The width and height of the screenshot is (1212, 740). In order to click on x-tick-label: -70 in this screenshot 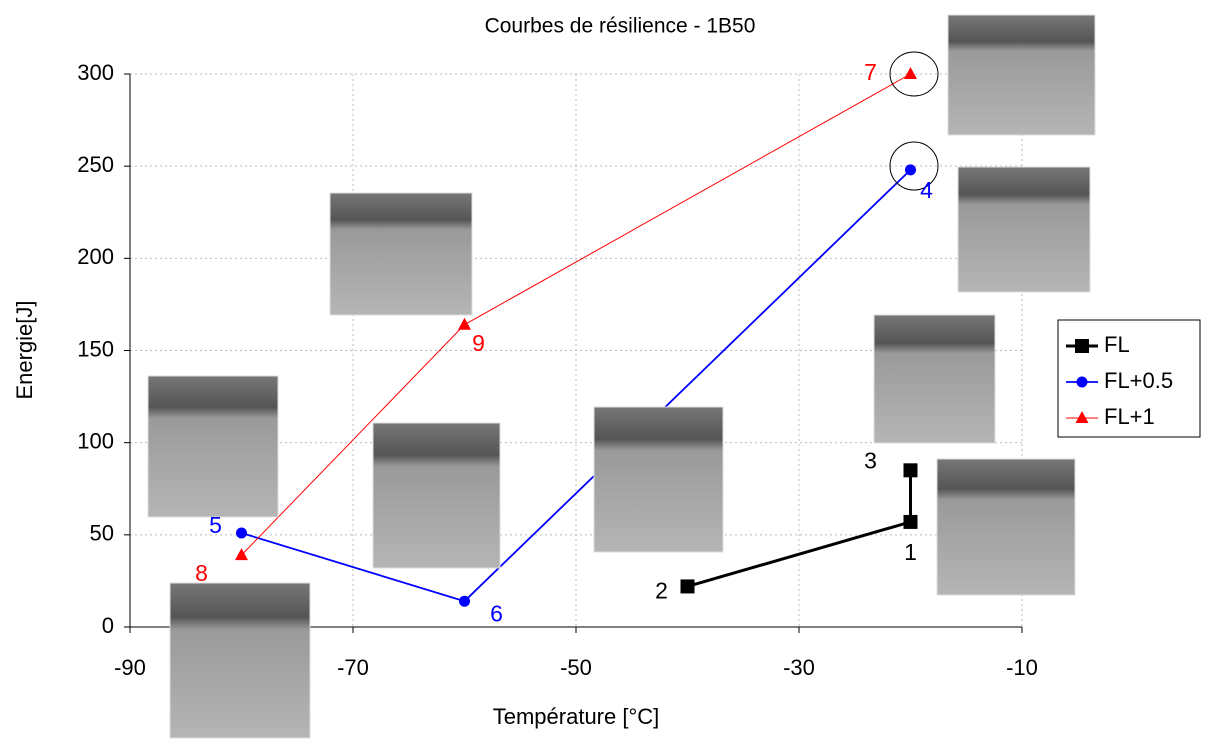, I will do `click(353, 667)`.